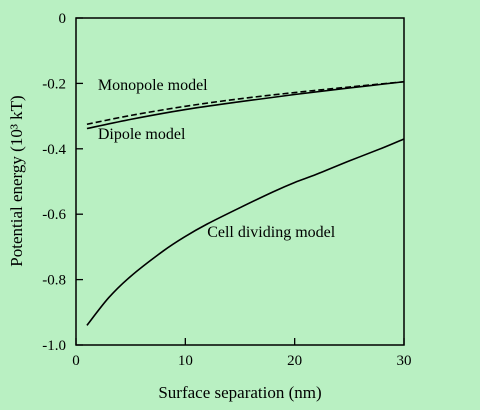  Describe the element at coordinates (239, 392) in the screenshot. I see `x-axis-title: Surface separation (nm)` at that location.